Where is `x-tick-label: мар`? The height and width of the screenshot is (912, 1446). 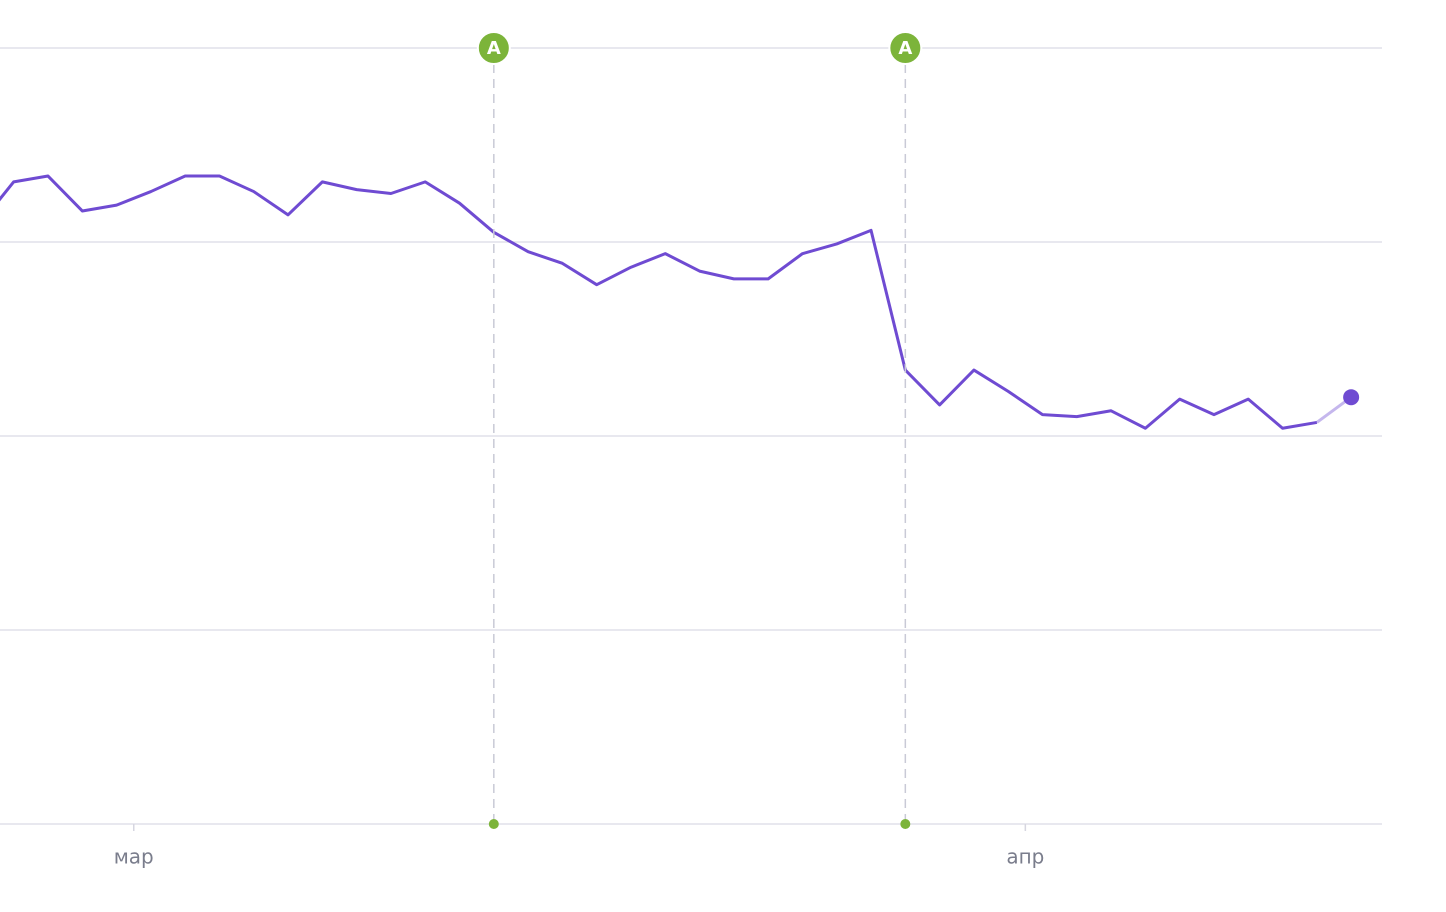
x-tick-label: мар is located at coordinates (134, 857).